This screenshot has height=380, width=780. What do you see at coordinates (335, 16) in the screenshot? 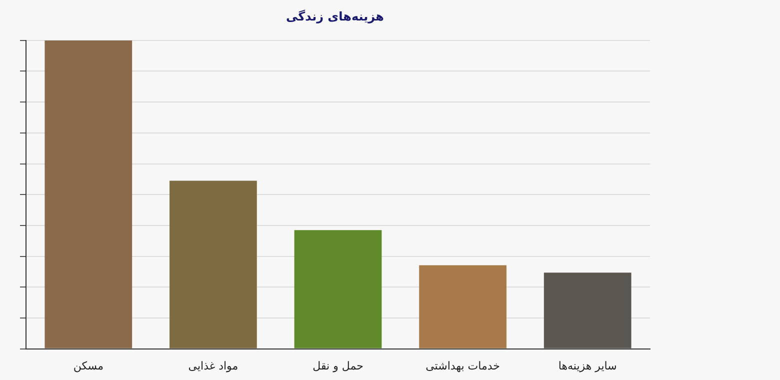
I see `chart-title: هزینه‌های زندگی` at bounding box center [335, 16].